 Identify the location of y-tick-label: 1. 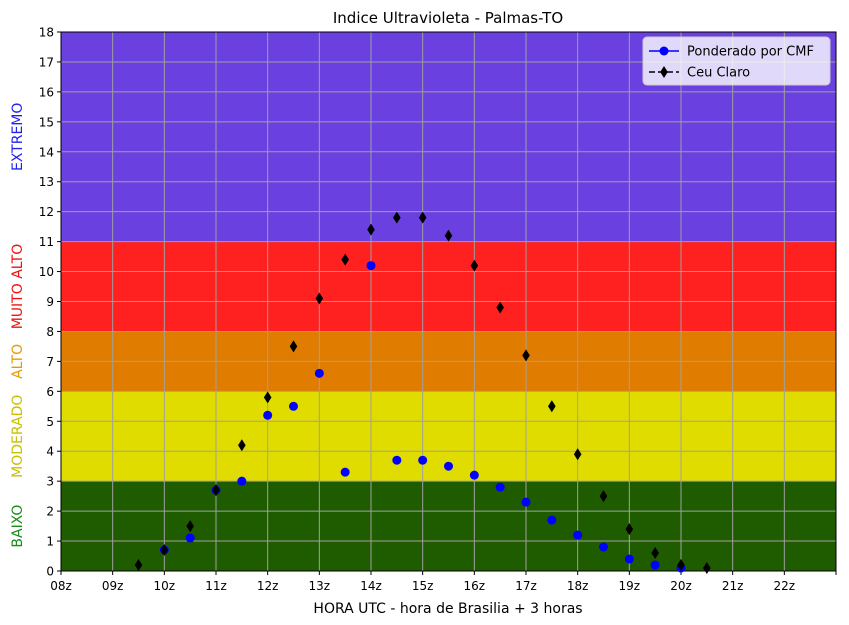
(50, 542).